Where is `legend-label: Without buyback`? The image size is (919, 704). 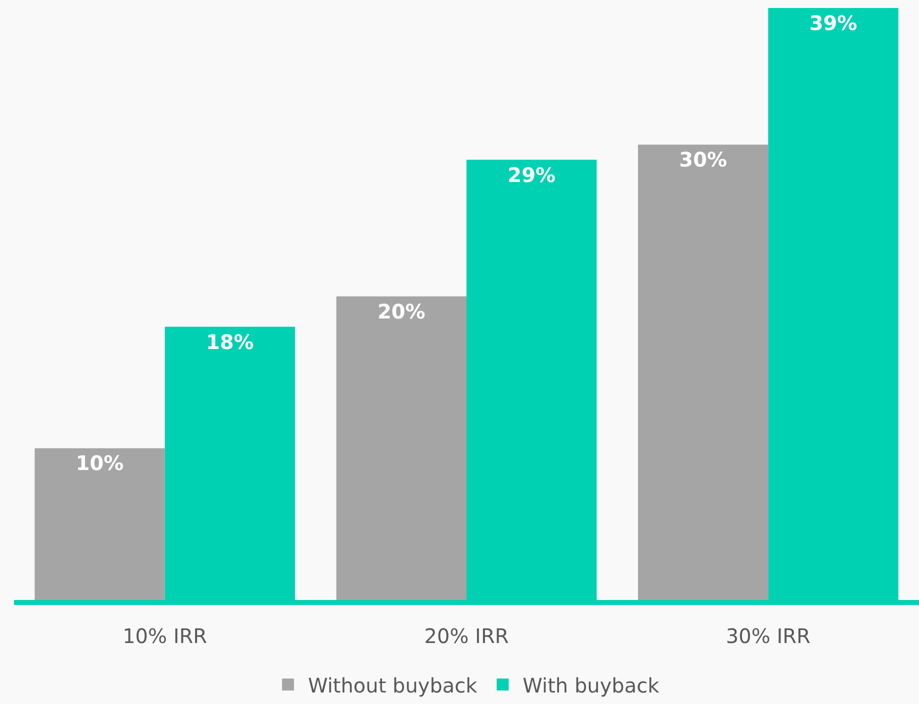 legend-label: Without buyback is located at coordinates (393, 685).